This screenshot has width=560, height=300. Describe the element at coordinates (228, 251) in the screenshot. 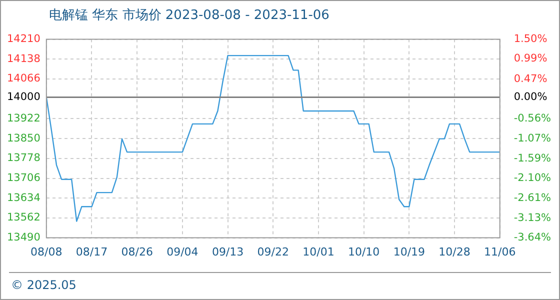

I see `x-tick-label: 09/13` at that location.